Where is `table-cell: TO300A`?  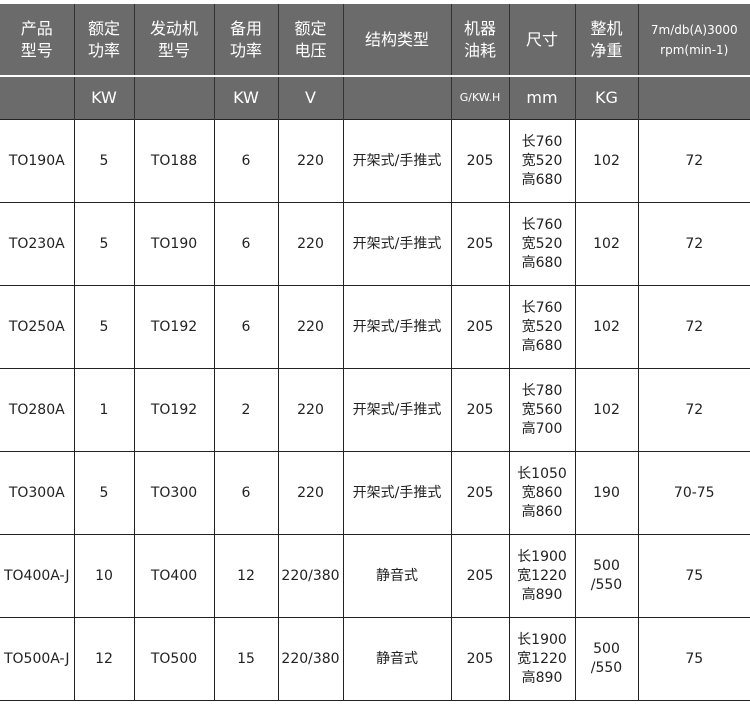 table-cell: TO300A is located at coordinates (37, 493).